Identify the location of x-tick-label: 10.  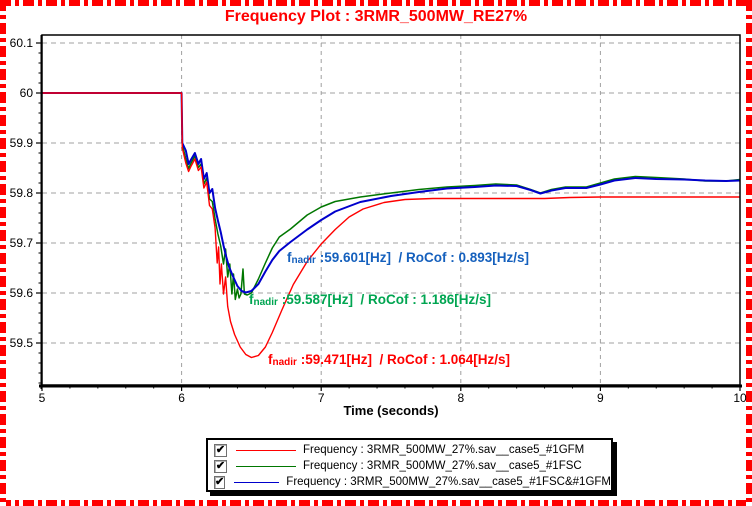
(740, 398).